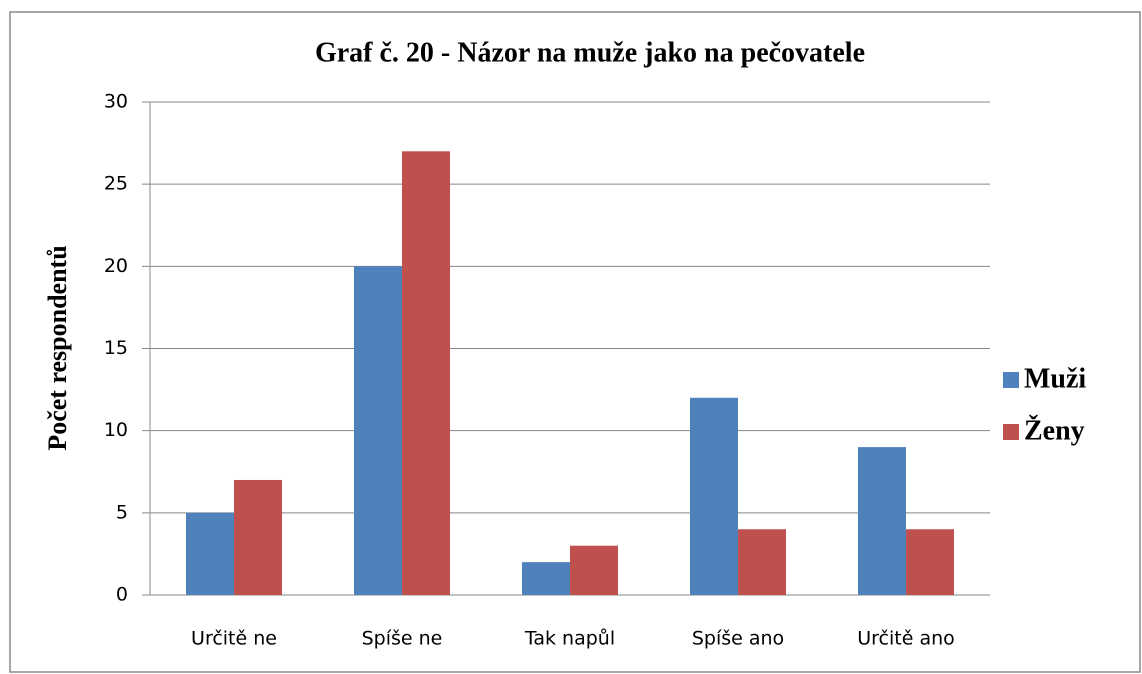 The height and width of the screenshot is (674, 1142). I want to click on legend-label: Muži, so click(1055, 378).